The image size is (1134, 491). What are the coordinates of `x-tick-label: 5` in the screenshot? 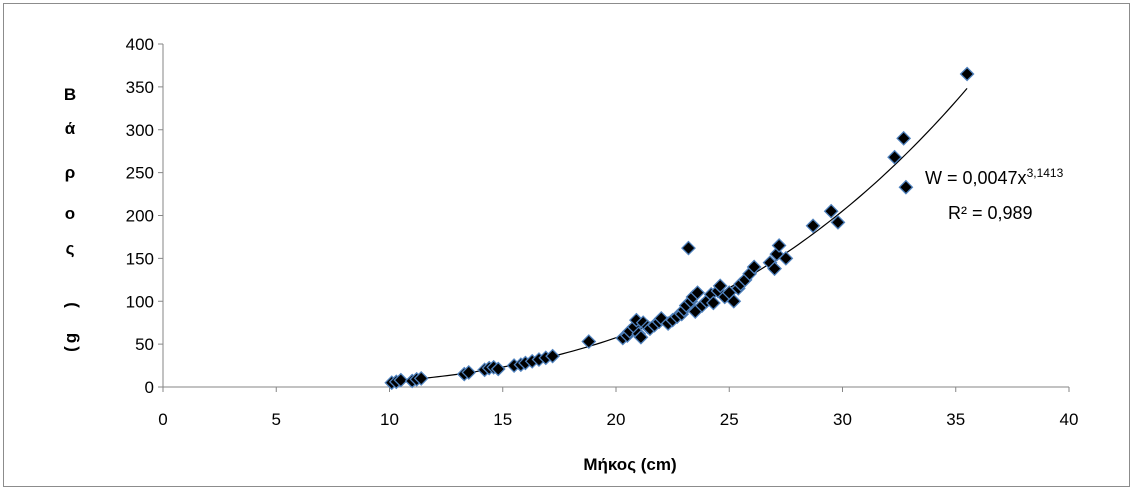 It's located at (276, 419).